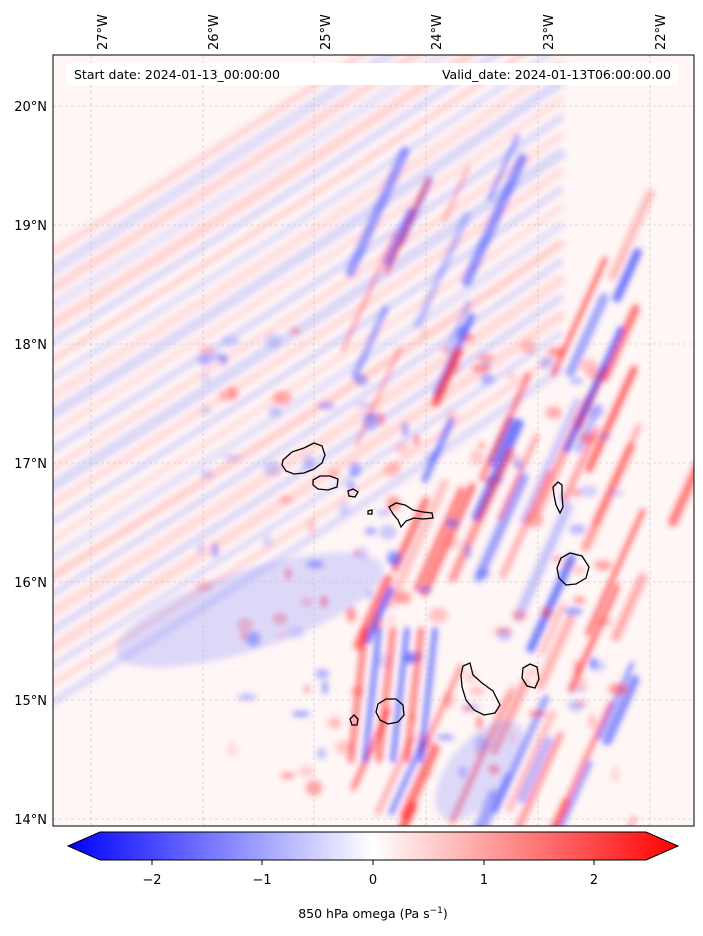 Image resolution: width=703 pixels, height=936 pixels. I want to click on island-sao-vicente, so click(325, 483).